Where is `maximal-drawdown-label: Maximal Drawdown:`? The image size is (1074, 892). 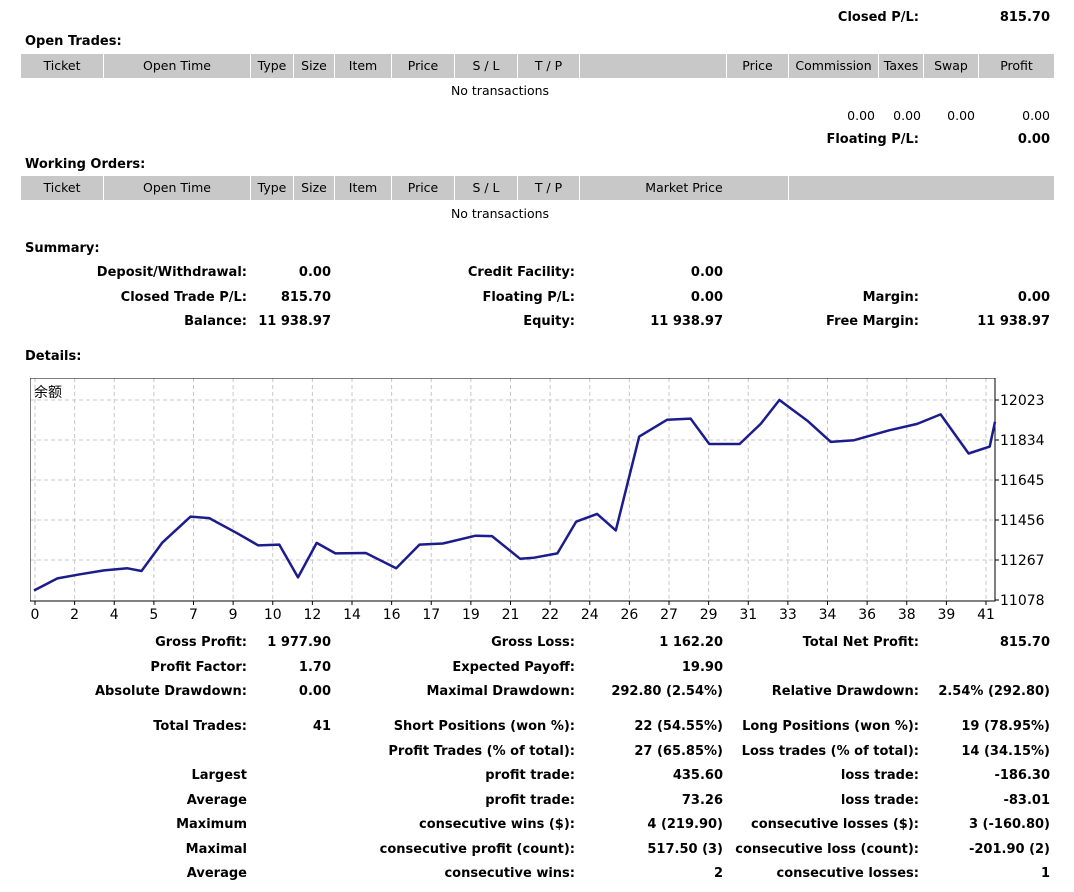 maximal-drawdown-label: Maximal Drawdown: is located at coordinates (500, 691).